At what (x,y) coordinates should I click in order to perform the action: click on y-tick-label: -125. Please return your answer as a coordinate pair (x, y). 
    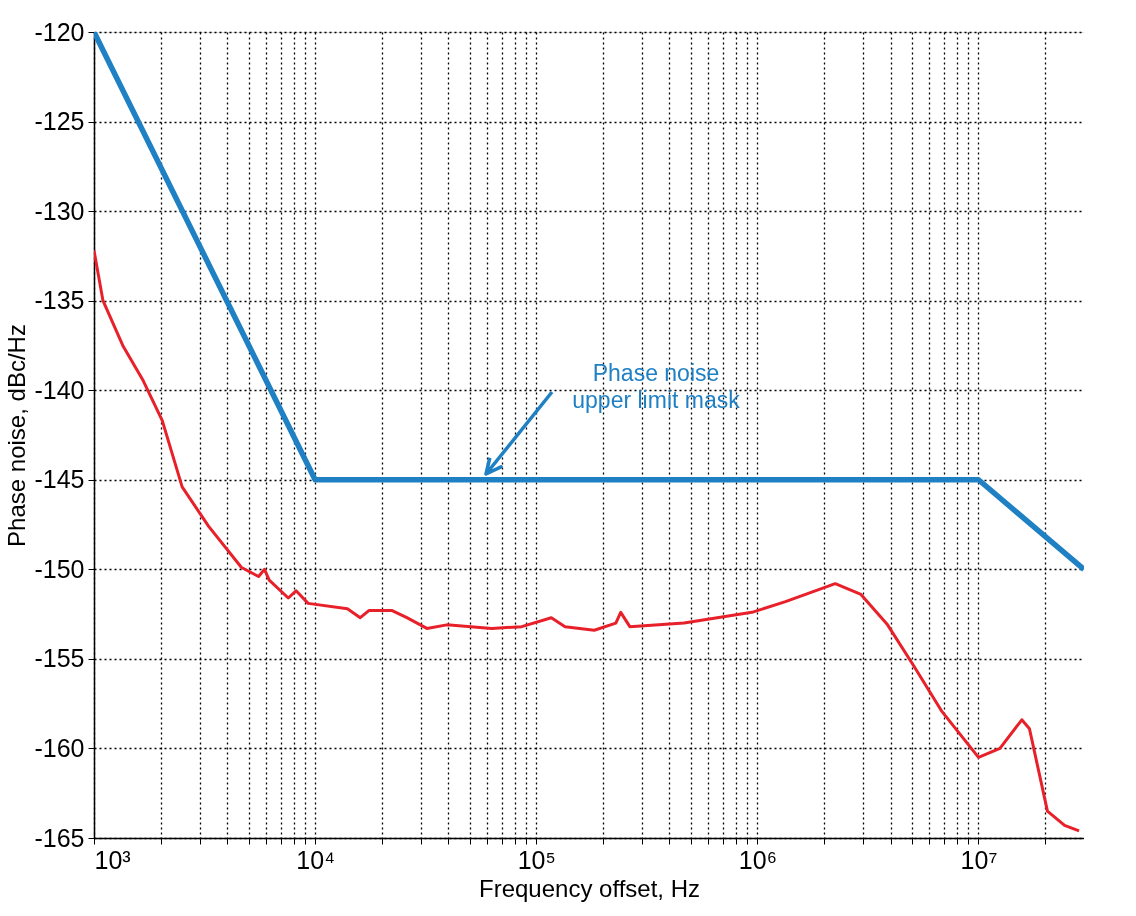
    Looking at the image, I should click on (59, 121).